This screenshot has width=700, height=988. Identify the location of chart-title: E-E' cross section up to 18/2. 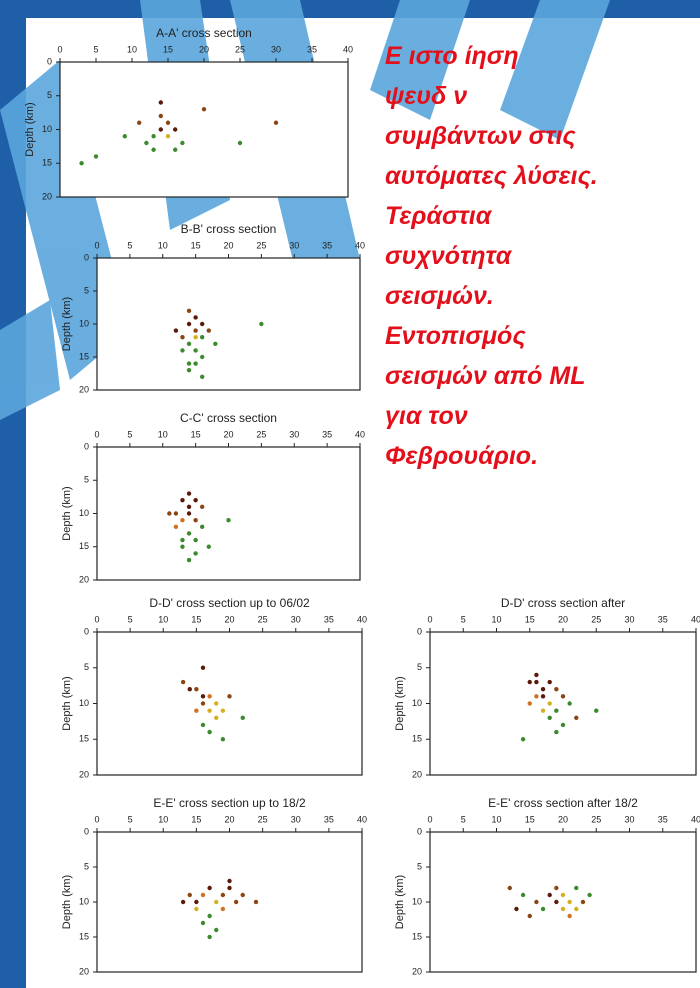
(229, 803).